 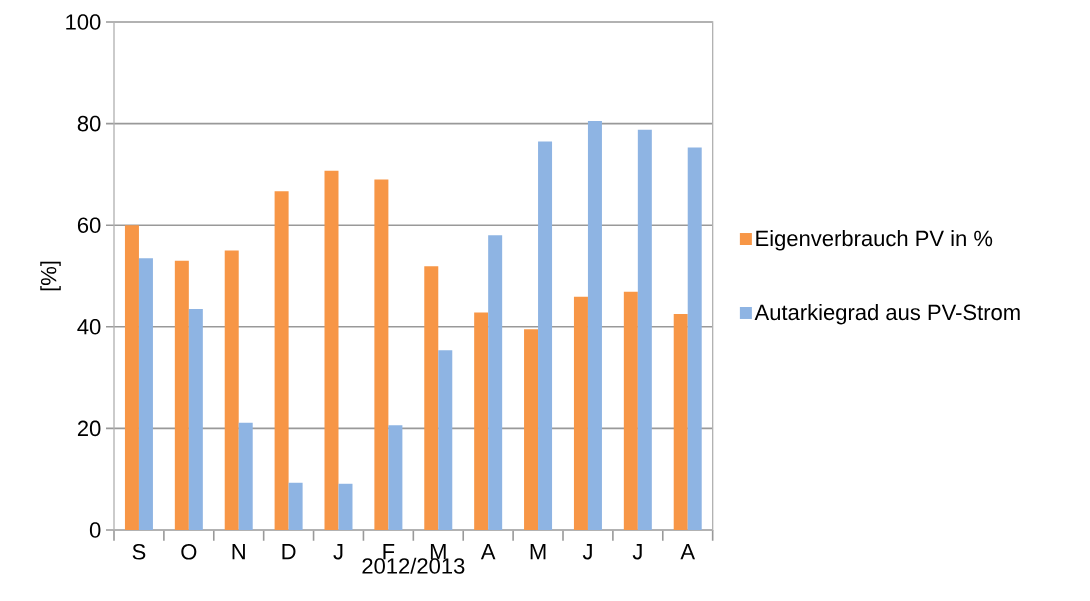 I want to click on legend-label: Eigenverbrauch PV in %, so click(x=874, y=240).